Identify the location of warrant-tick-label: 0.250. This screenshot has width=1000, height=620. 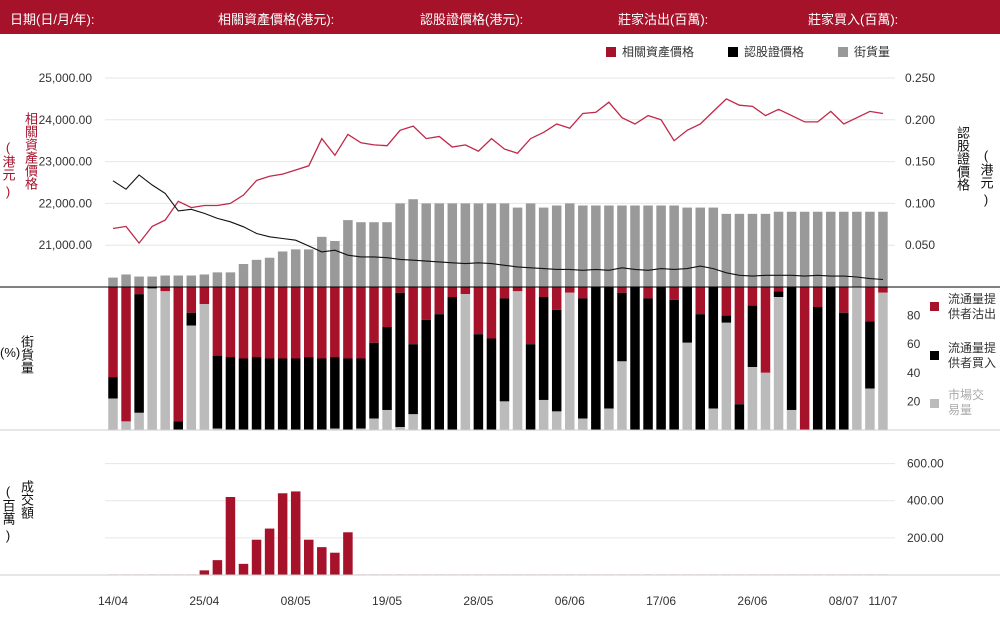
(920, 78).